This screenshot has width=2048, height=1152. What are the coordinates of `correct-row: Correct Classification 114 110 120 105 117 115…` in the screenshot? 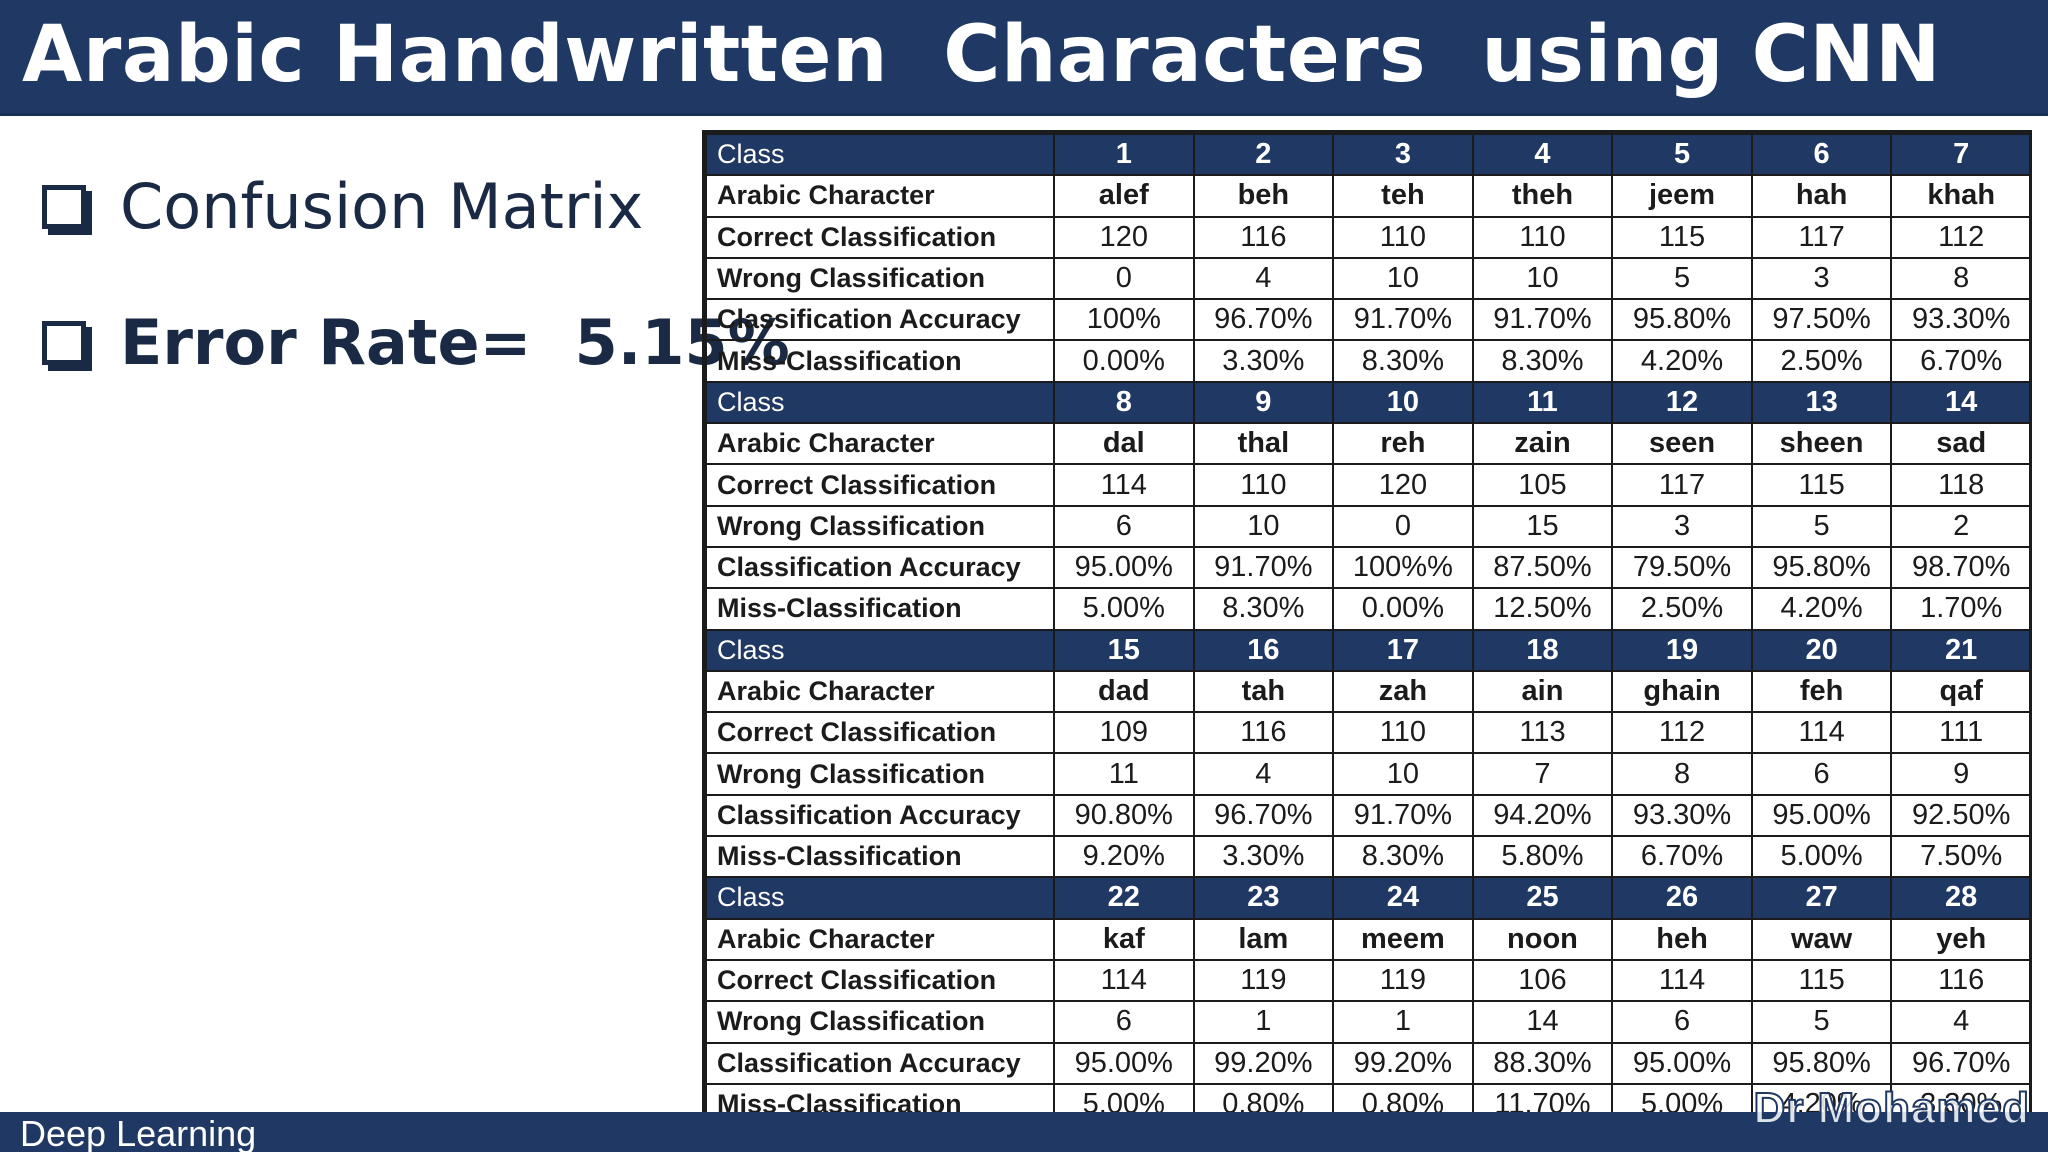 It's located at (1367, 485).